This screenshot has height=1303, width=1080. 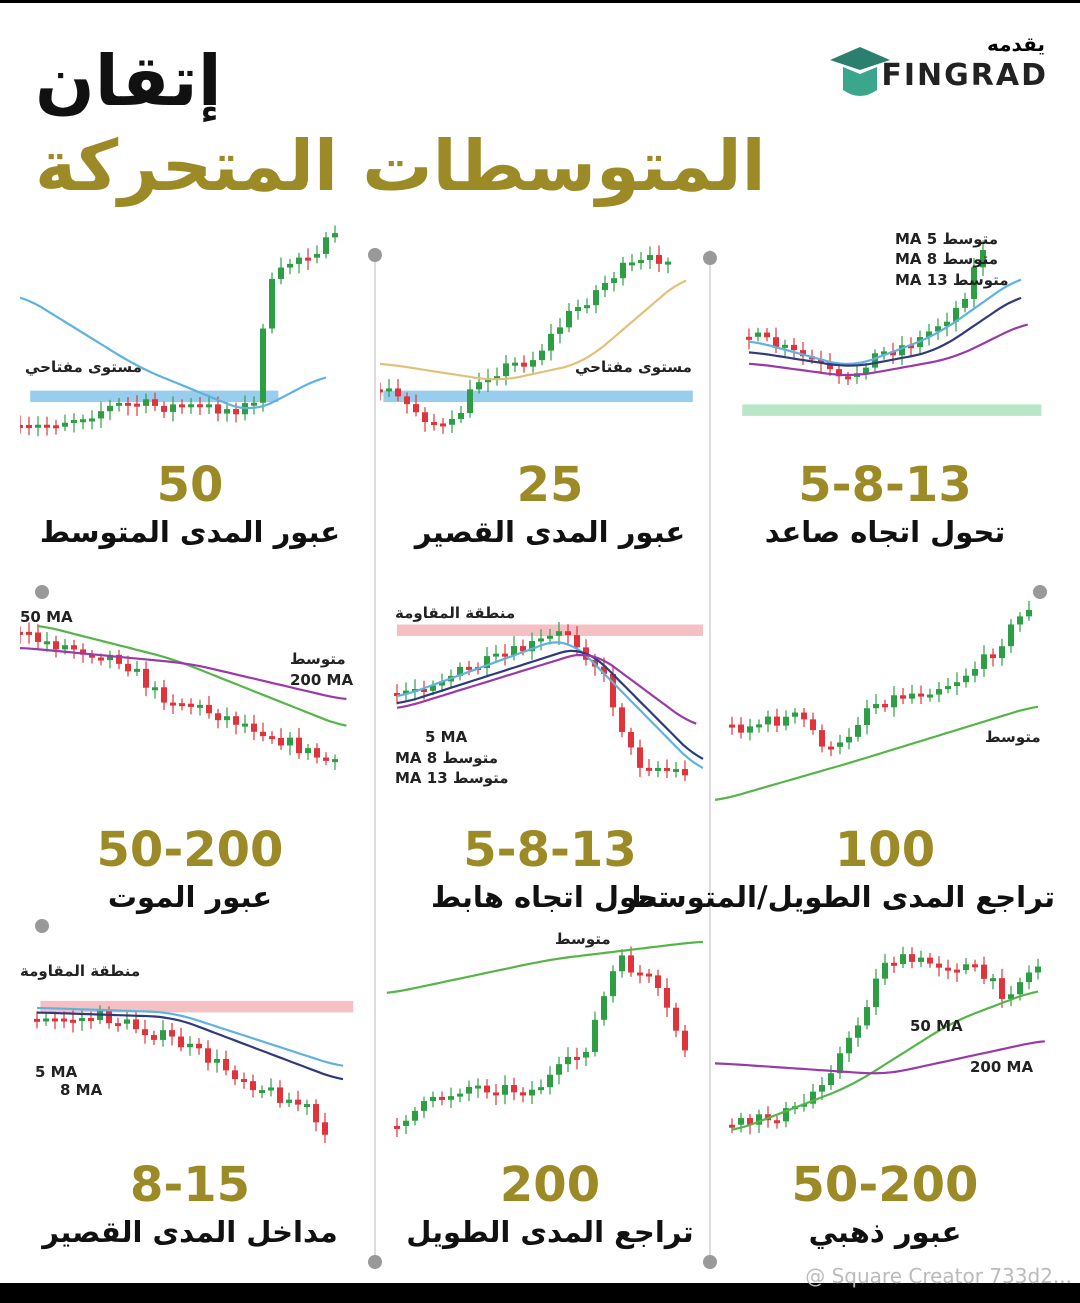 I want to click on chart-label: 5 MA, so click(x=56, y=1072).